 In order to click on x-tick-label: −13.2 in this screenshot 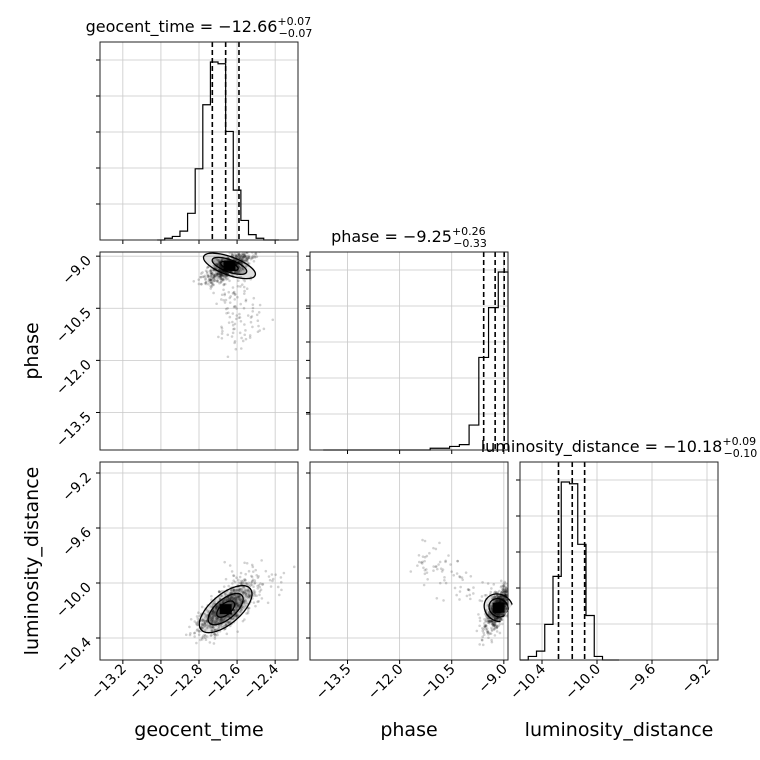, I will do `click(109, 682)`.